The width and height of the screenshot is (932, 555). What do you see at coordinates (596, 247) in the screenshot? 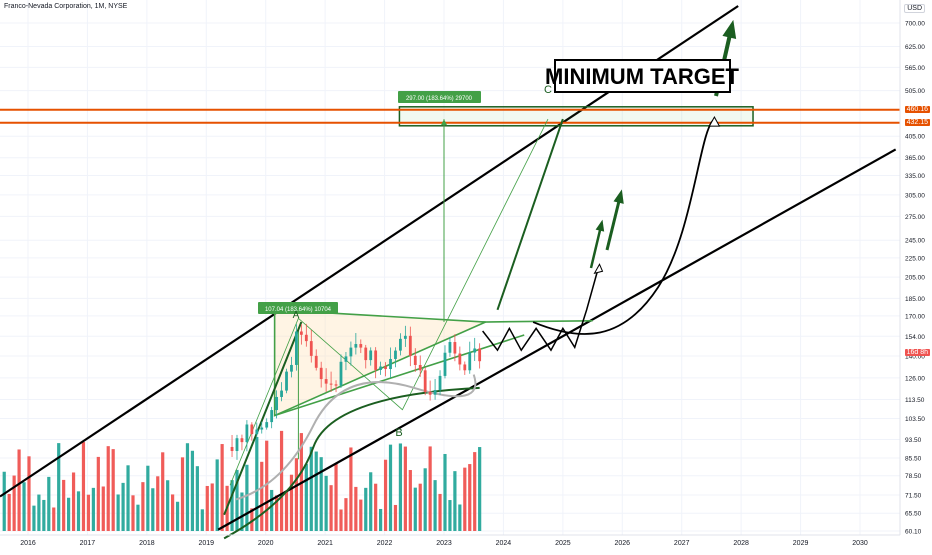
I see `green-arrow-small` at bounding box center [596, 247].